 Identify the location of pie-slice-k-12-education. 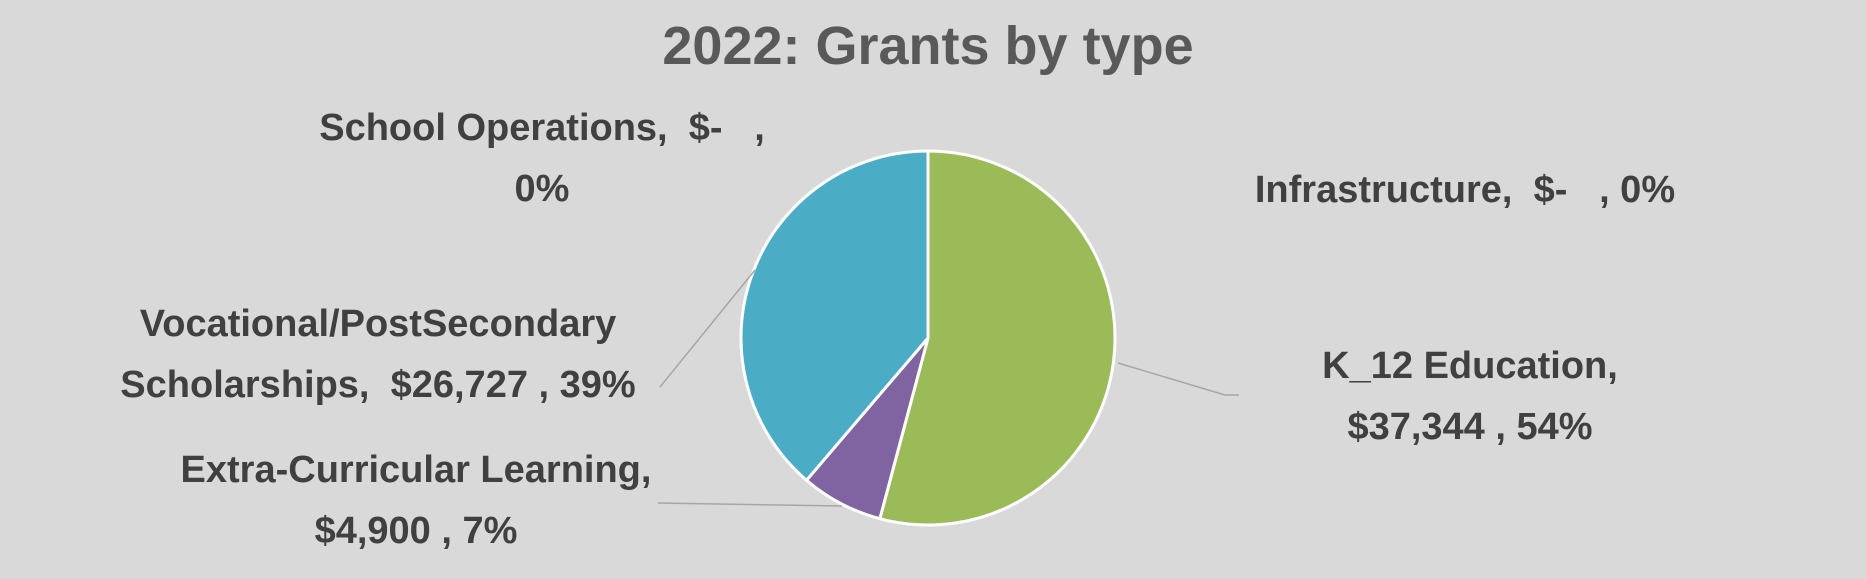
(997, 338).